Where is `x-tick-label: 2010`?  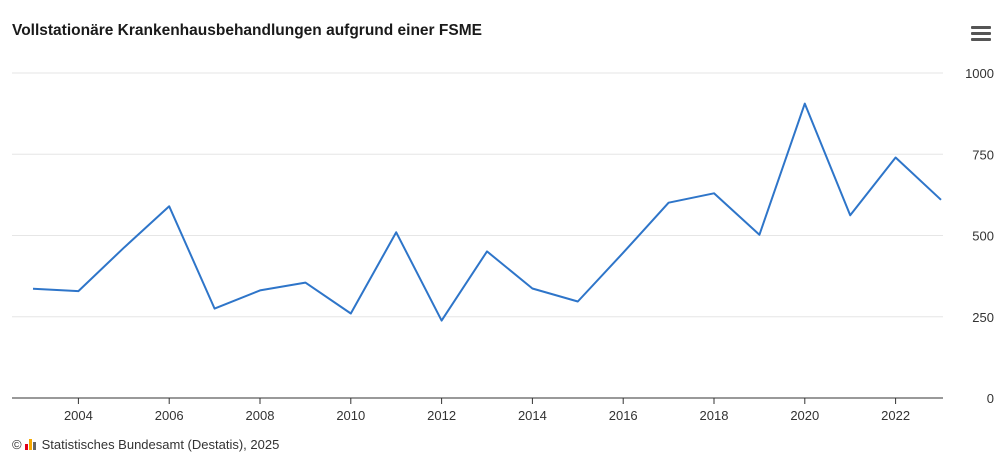 x-tick-label: 2010 is located at coordinates (350, 415).